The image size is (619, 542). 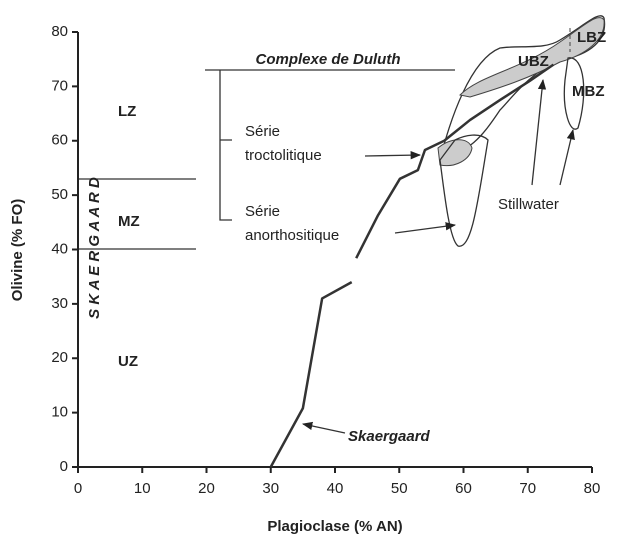 What do you see at coordinates (59, 412) in the screenshot?
I see `y-tick-label: 10` at bounding box center [59, 412].